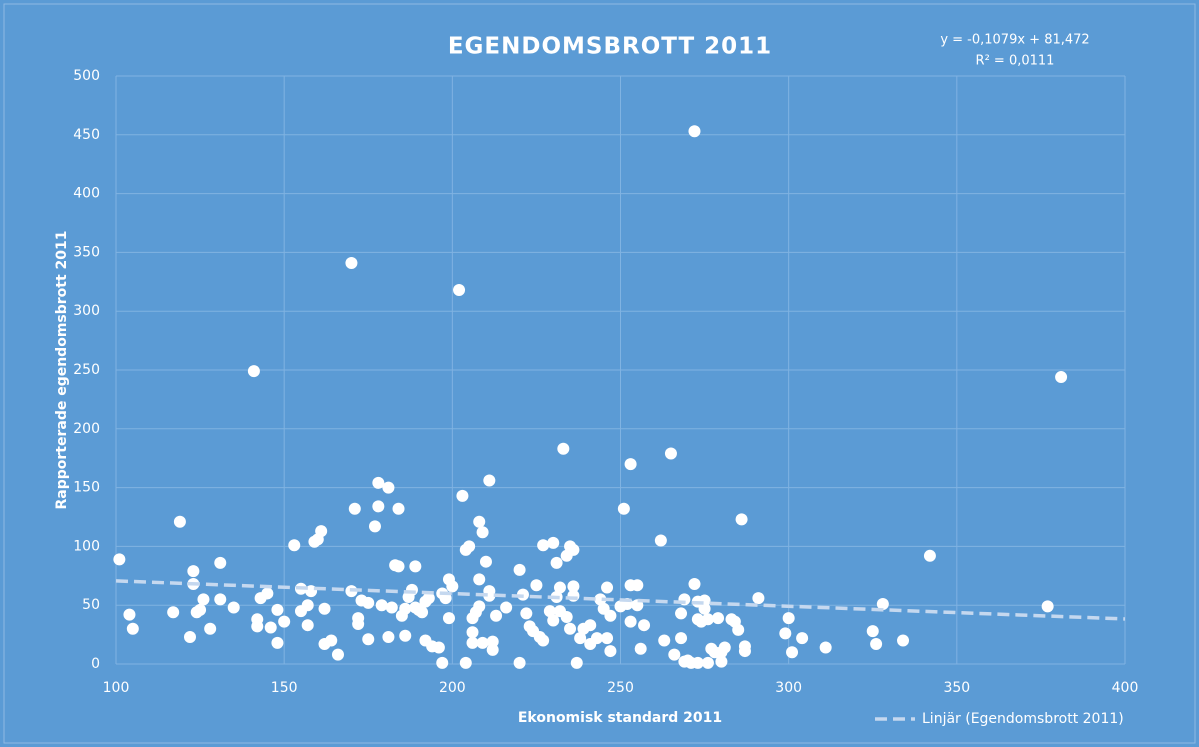 The width and height of the screenshot is (1199, 747). What do you see at coordinates (284, 688) in the screenshot?
I see `x-tick-label: 150` at bounding box center [284, 688].